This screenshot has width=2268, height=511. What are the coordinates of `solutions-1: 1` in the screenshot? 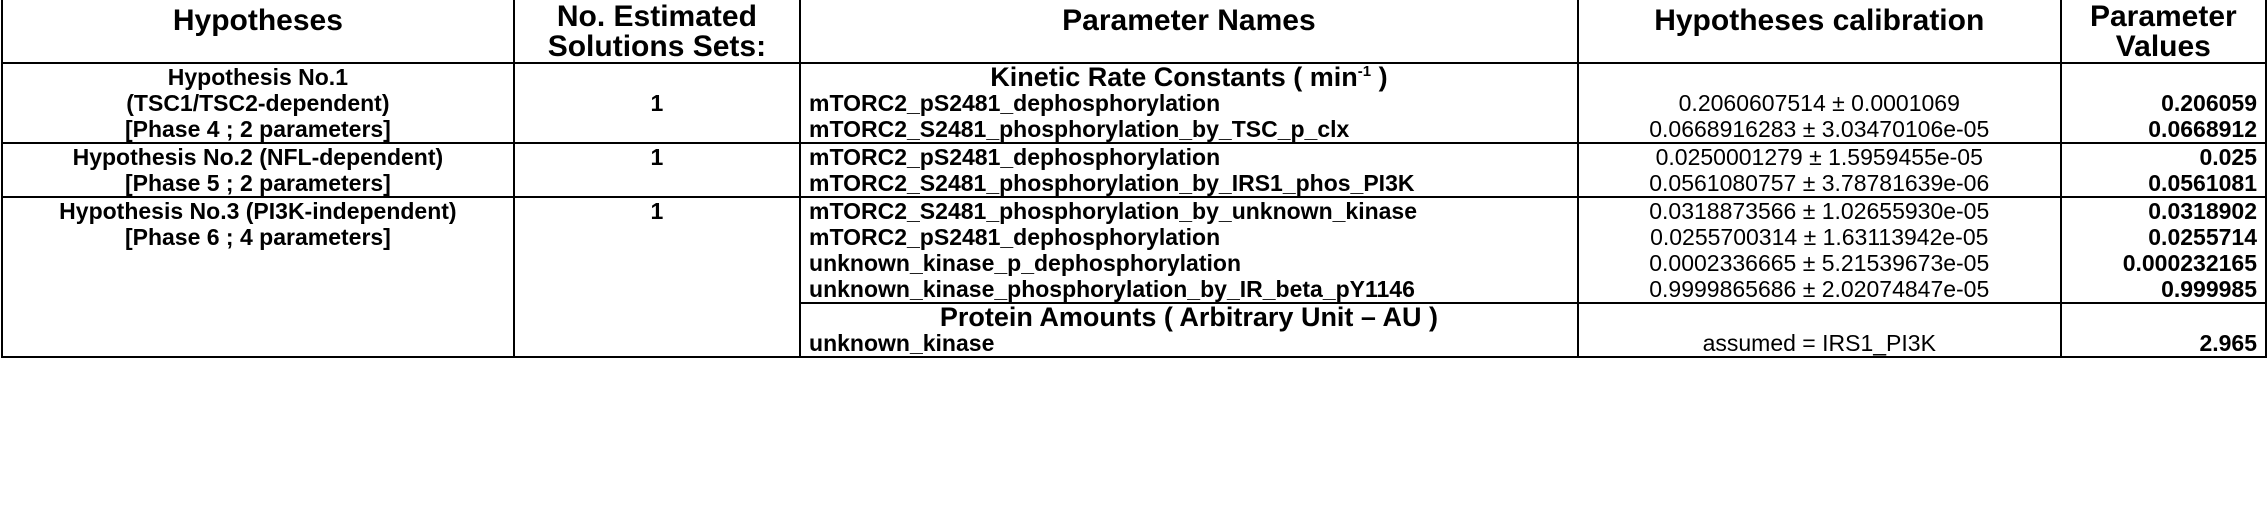 It's located at (657, 103).